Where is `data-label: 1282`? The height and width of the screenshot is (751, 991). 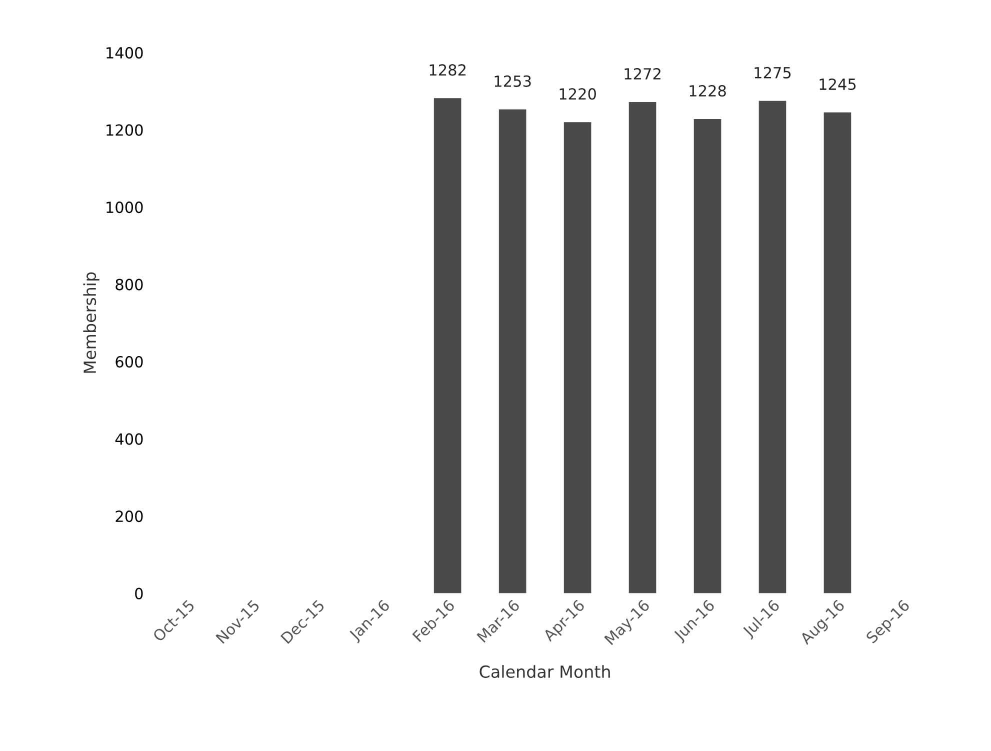 data-label: 1282 is located at coordinates (448, 70).